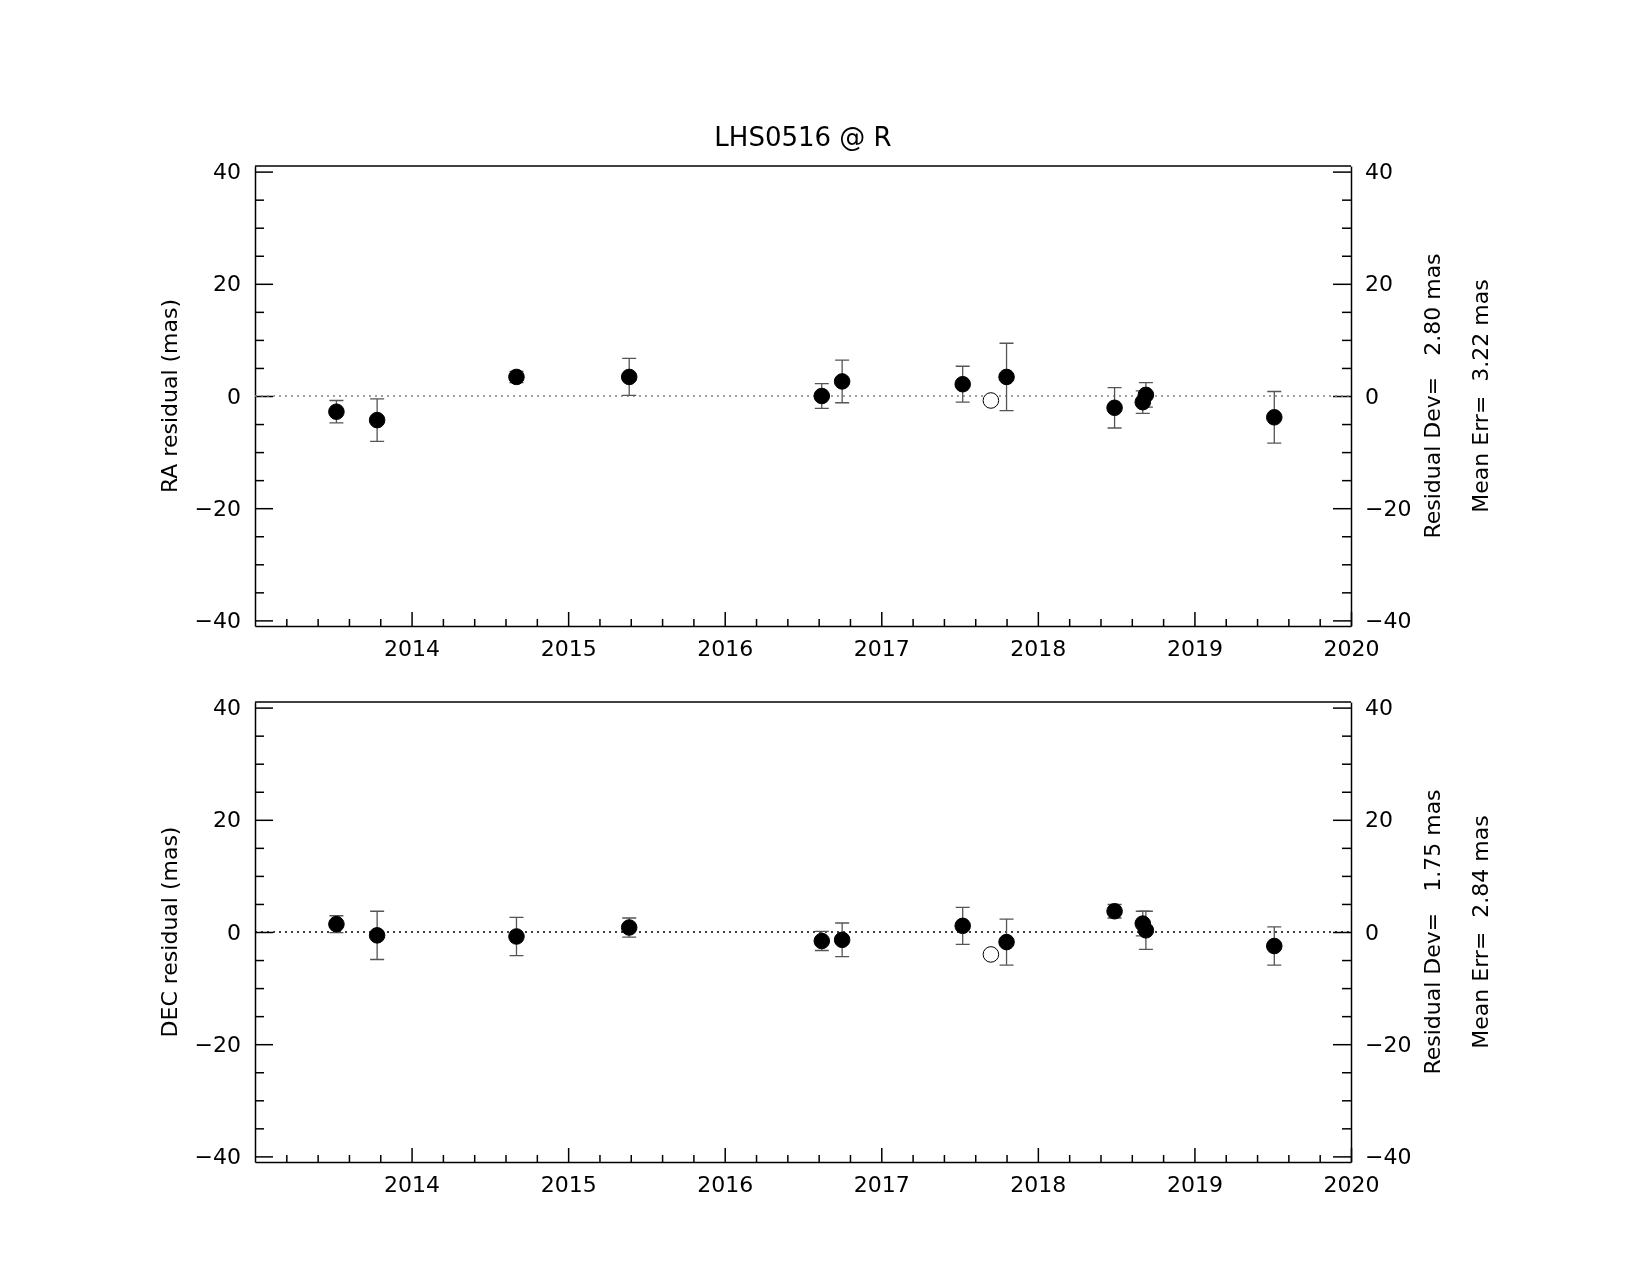 This screenshot has width=1650, height=1275. I want to click on text: Mean Err= 3.22 mas, so click(1480, 396).